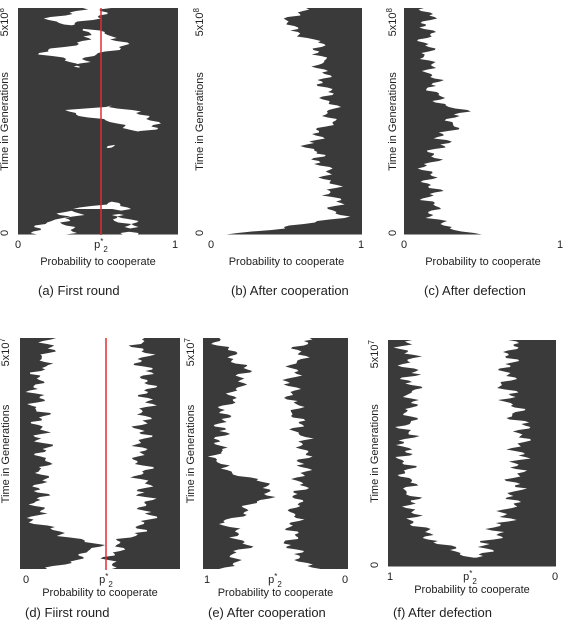 This screenshot has width=582, height=630. Describe the element at coordinates (475, 290) in the screenshot. I see `caption: (c) After defection` at that location.